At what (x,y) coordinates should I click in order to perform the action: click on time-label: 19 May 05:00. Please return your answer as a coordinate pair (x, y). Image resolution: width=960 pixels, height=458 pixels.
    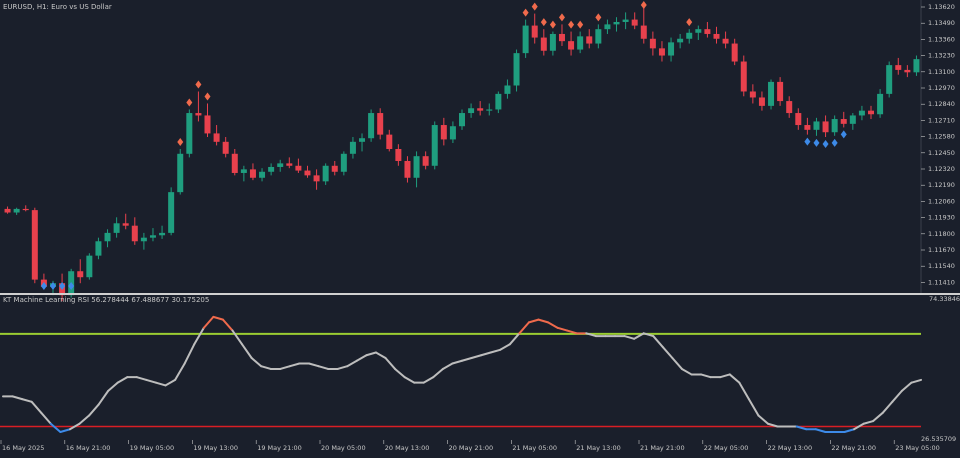
    Looking at the image, I should click on (152, 448).